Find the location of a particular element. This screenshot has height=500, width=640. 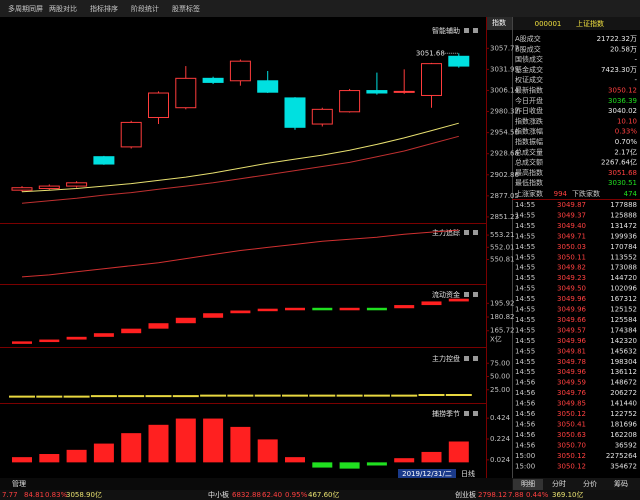

trade-volume: 136112 is located at coordinates (623, 372).